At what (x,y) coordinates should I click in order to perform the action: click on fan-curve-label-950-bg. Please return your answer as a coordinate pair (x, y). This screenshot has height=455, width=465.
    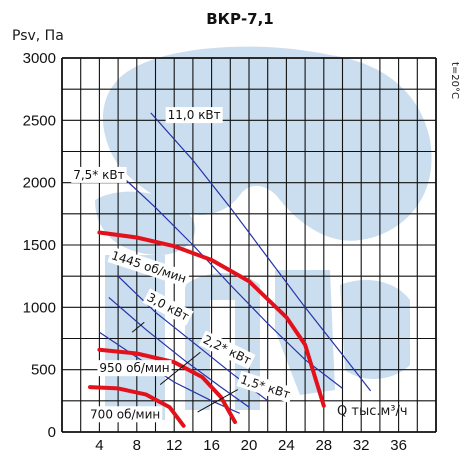
    Looking at the image, I should click on (134, 368).